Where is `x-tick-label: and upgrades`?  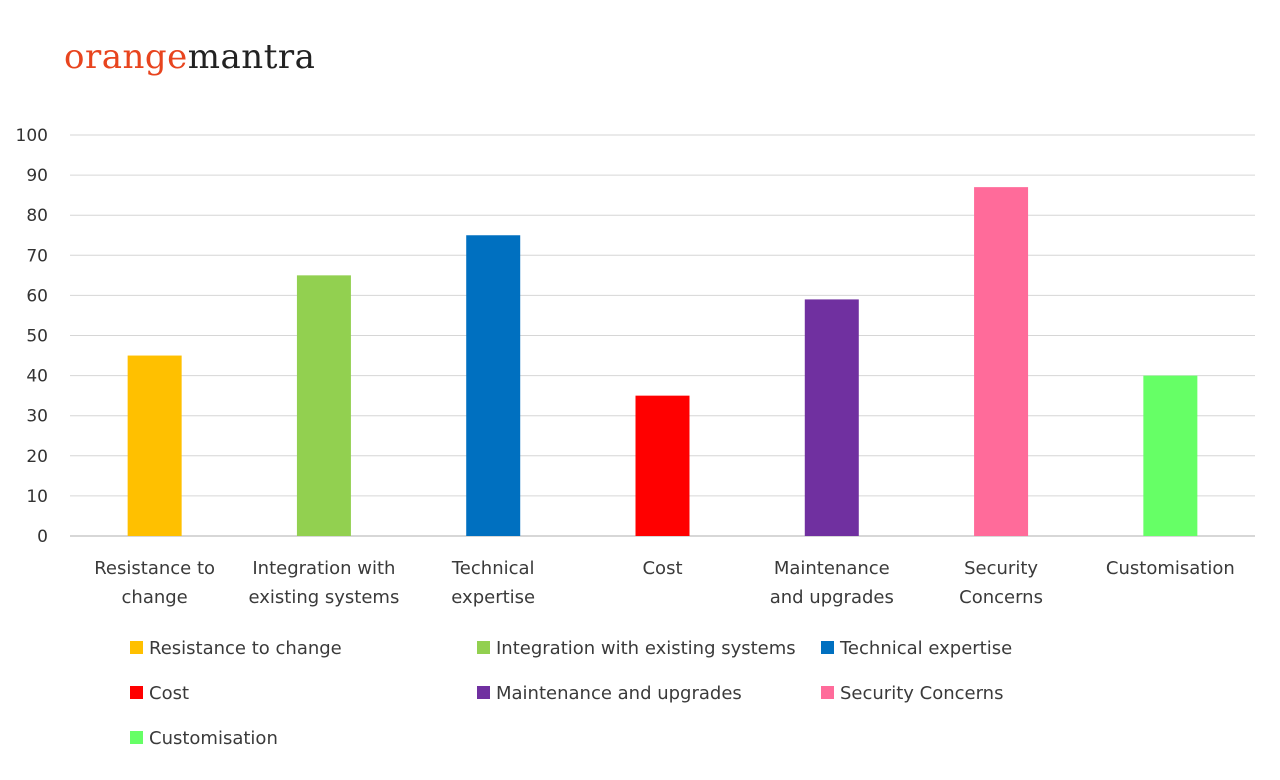 x-tick-label: and upgrades is located at coordinates (832, 597).